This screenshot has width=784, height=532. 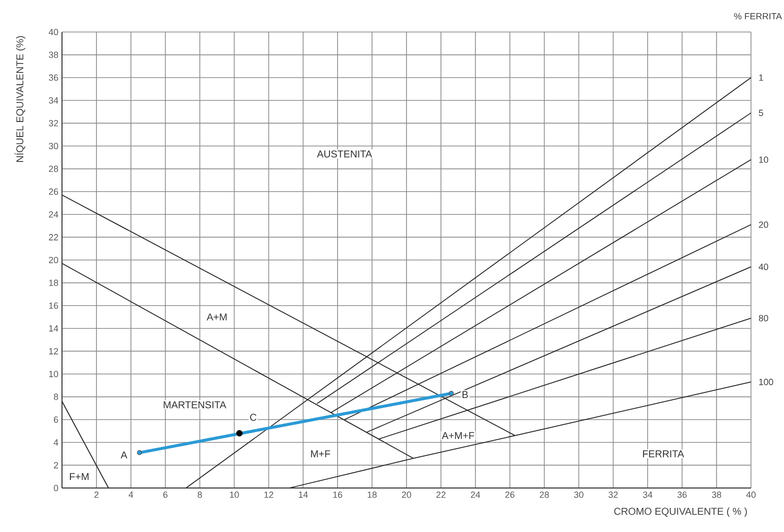 What do you see at coordinates (53, 55) in the screenshot?
I see `y-tick-label: 38` at bounding box center [53, 55].